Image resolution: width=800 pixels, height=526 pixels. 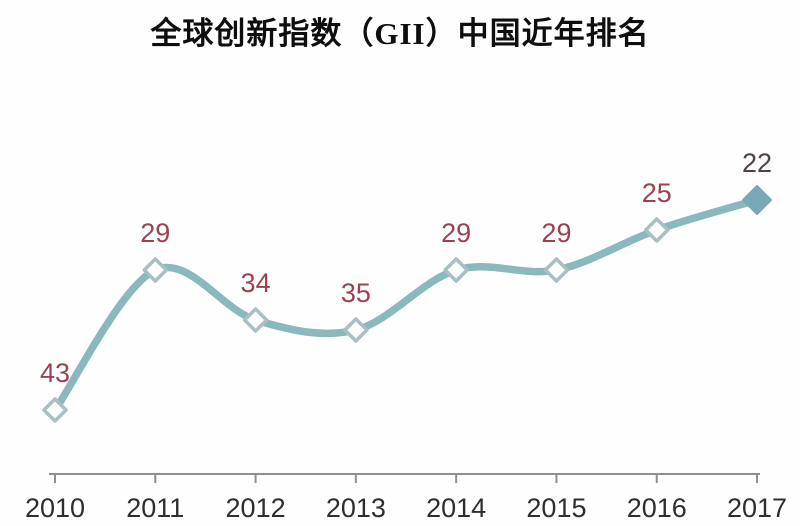 What do you see at coordinates (256, 283) in the screenshot?
I see `data-point-label: 34` at bounding box center [256, 283].